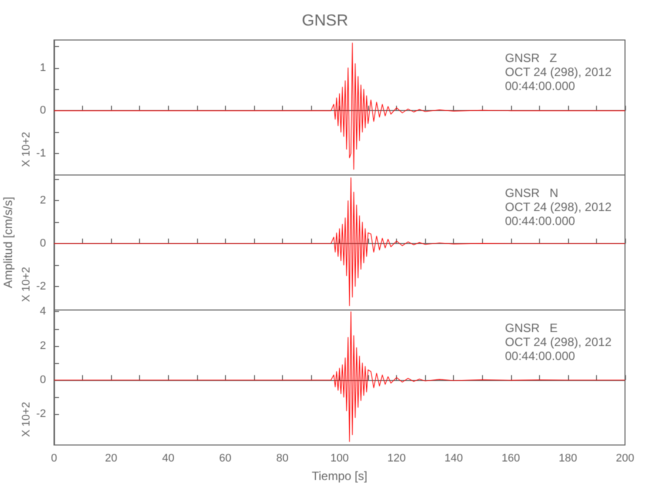 The image size is (650, 500). Describe the element at coordinates (43, 312) in the screenshot. I see `y-tick-label: 4` at that location.